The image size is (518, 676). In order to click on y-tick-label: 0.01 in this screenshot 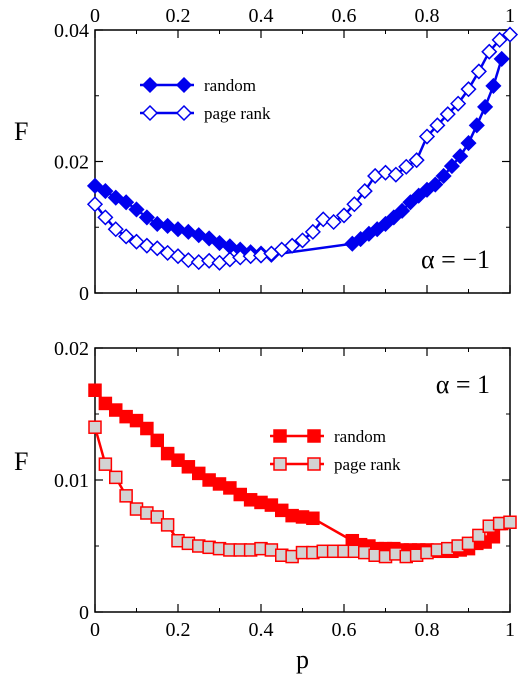, I will do `click(71, 481)`.